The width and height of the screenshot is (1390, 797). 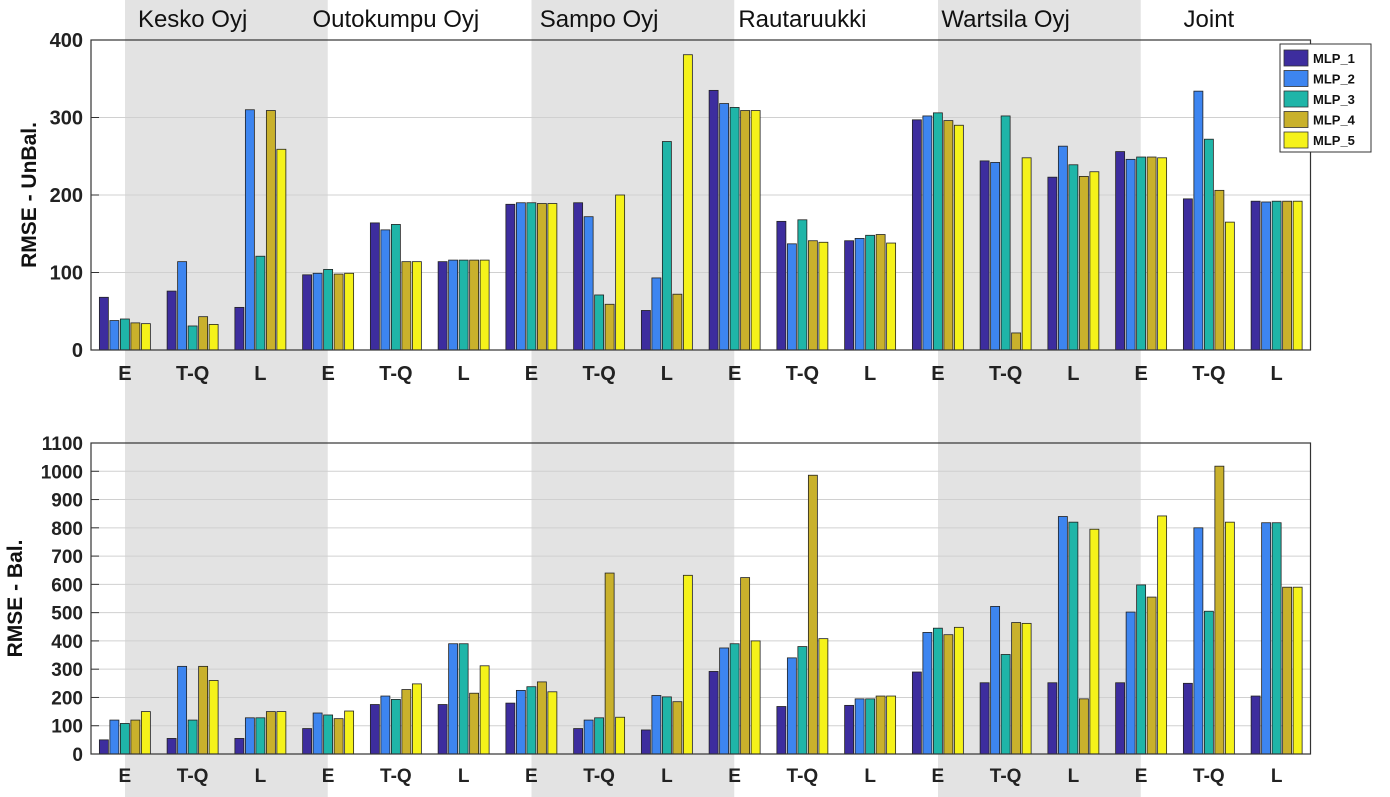 What do you see at coordinates (67, 727) in the screenshot?
I see `y-tick-label: 100` at bounding box center [67, 727].